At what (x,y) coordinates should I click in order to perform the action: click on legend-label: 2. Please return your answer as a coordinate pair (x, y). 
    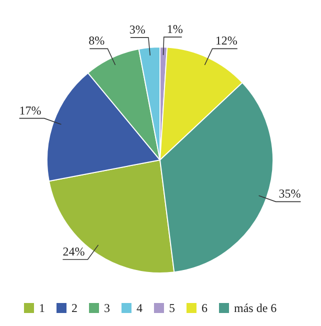
    Looking at the image, I should click on (75, 308).